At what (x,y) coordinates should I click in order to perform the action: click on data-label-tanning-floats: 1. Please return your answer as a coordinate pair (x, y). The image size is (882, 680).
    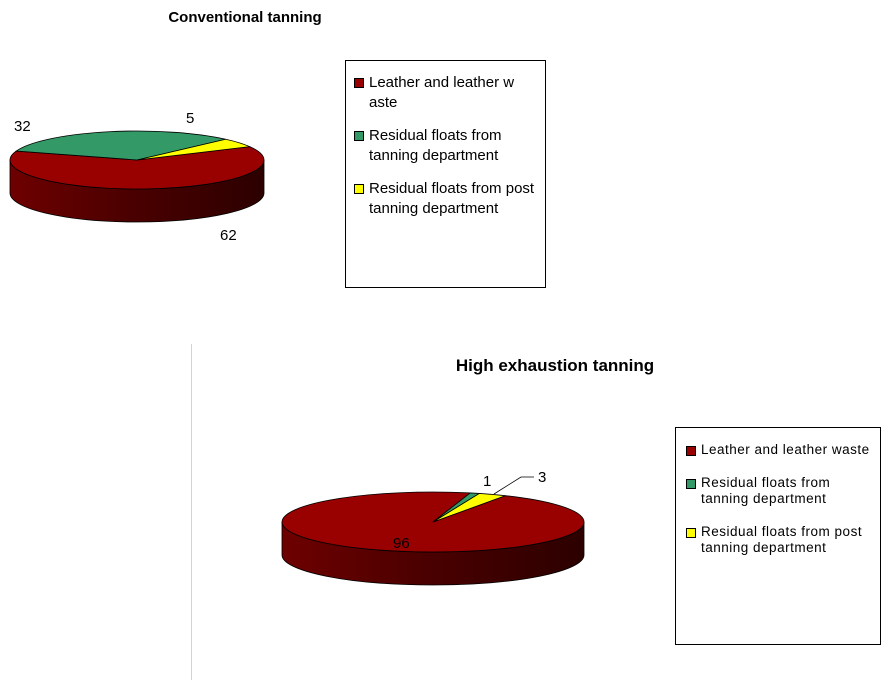
    Looking at the image, I should click on (487, 481).